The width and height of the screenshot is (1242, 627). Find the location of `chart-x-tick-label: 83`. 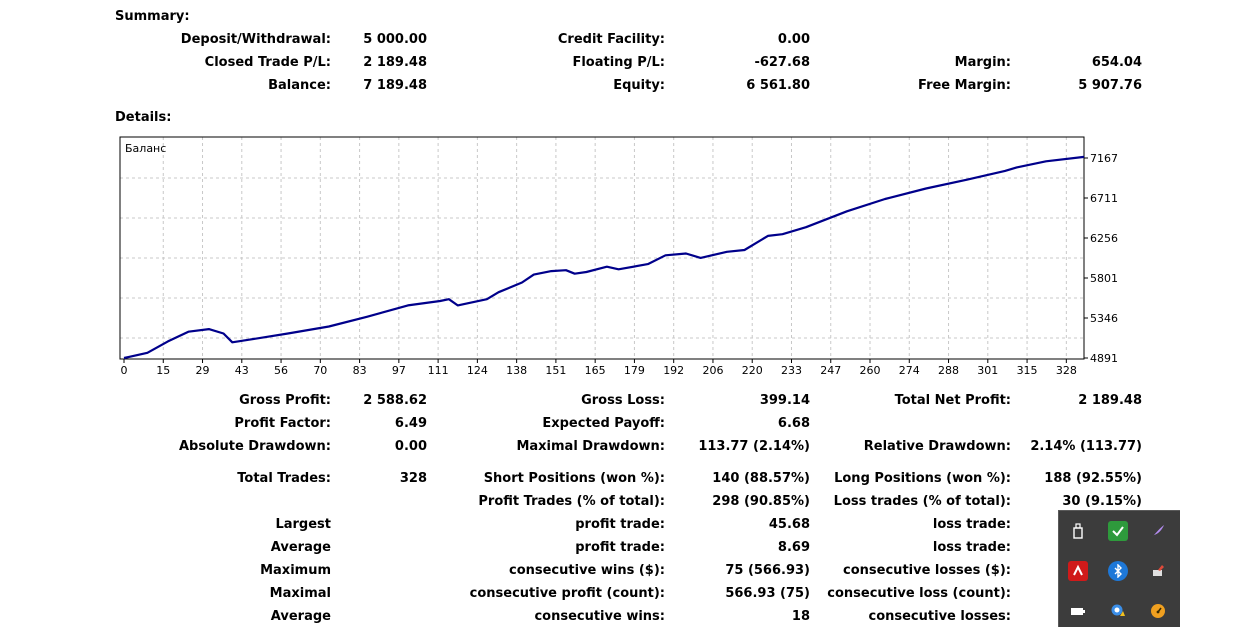

chart-x-tick-label: 83 is located at coordinates (360, 370).